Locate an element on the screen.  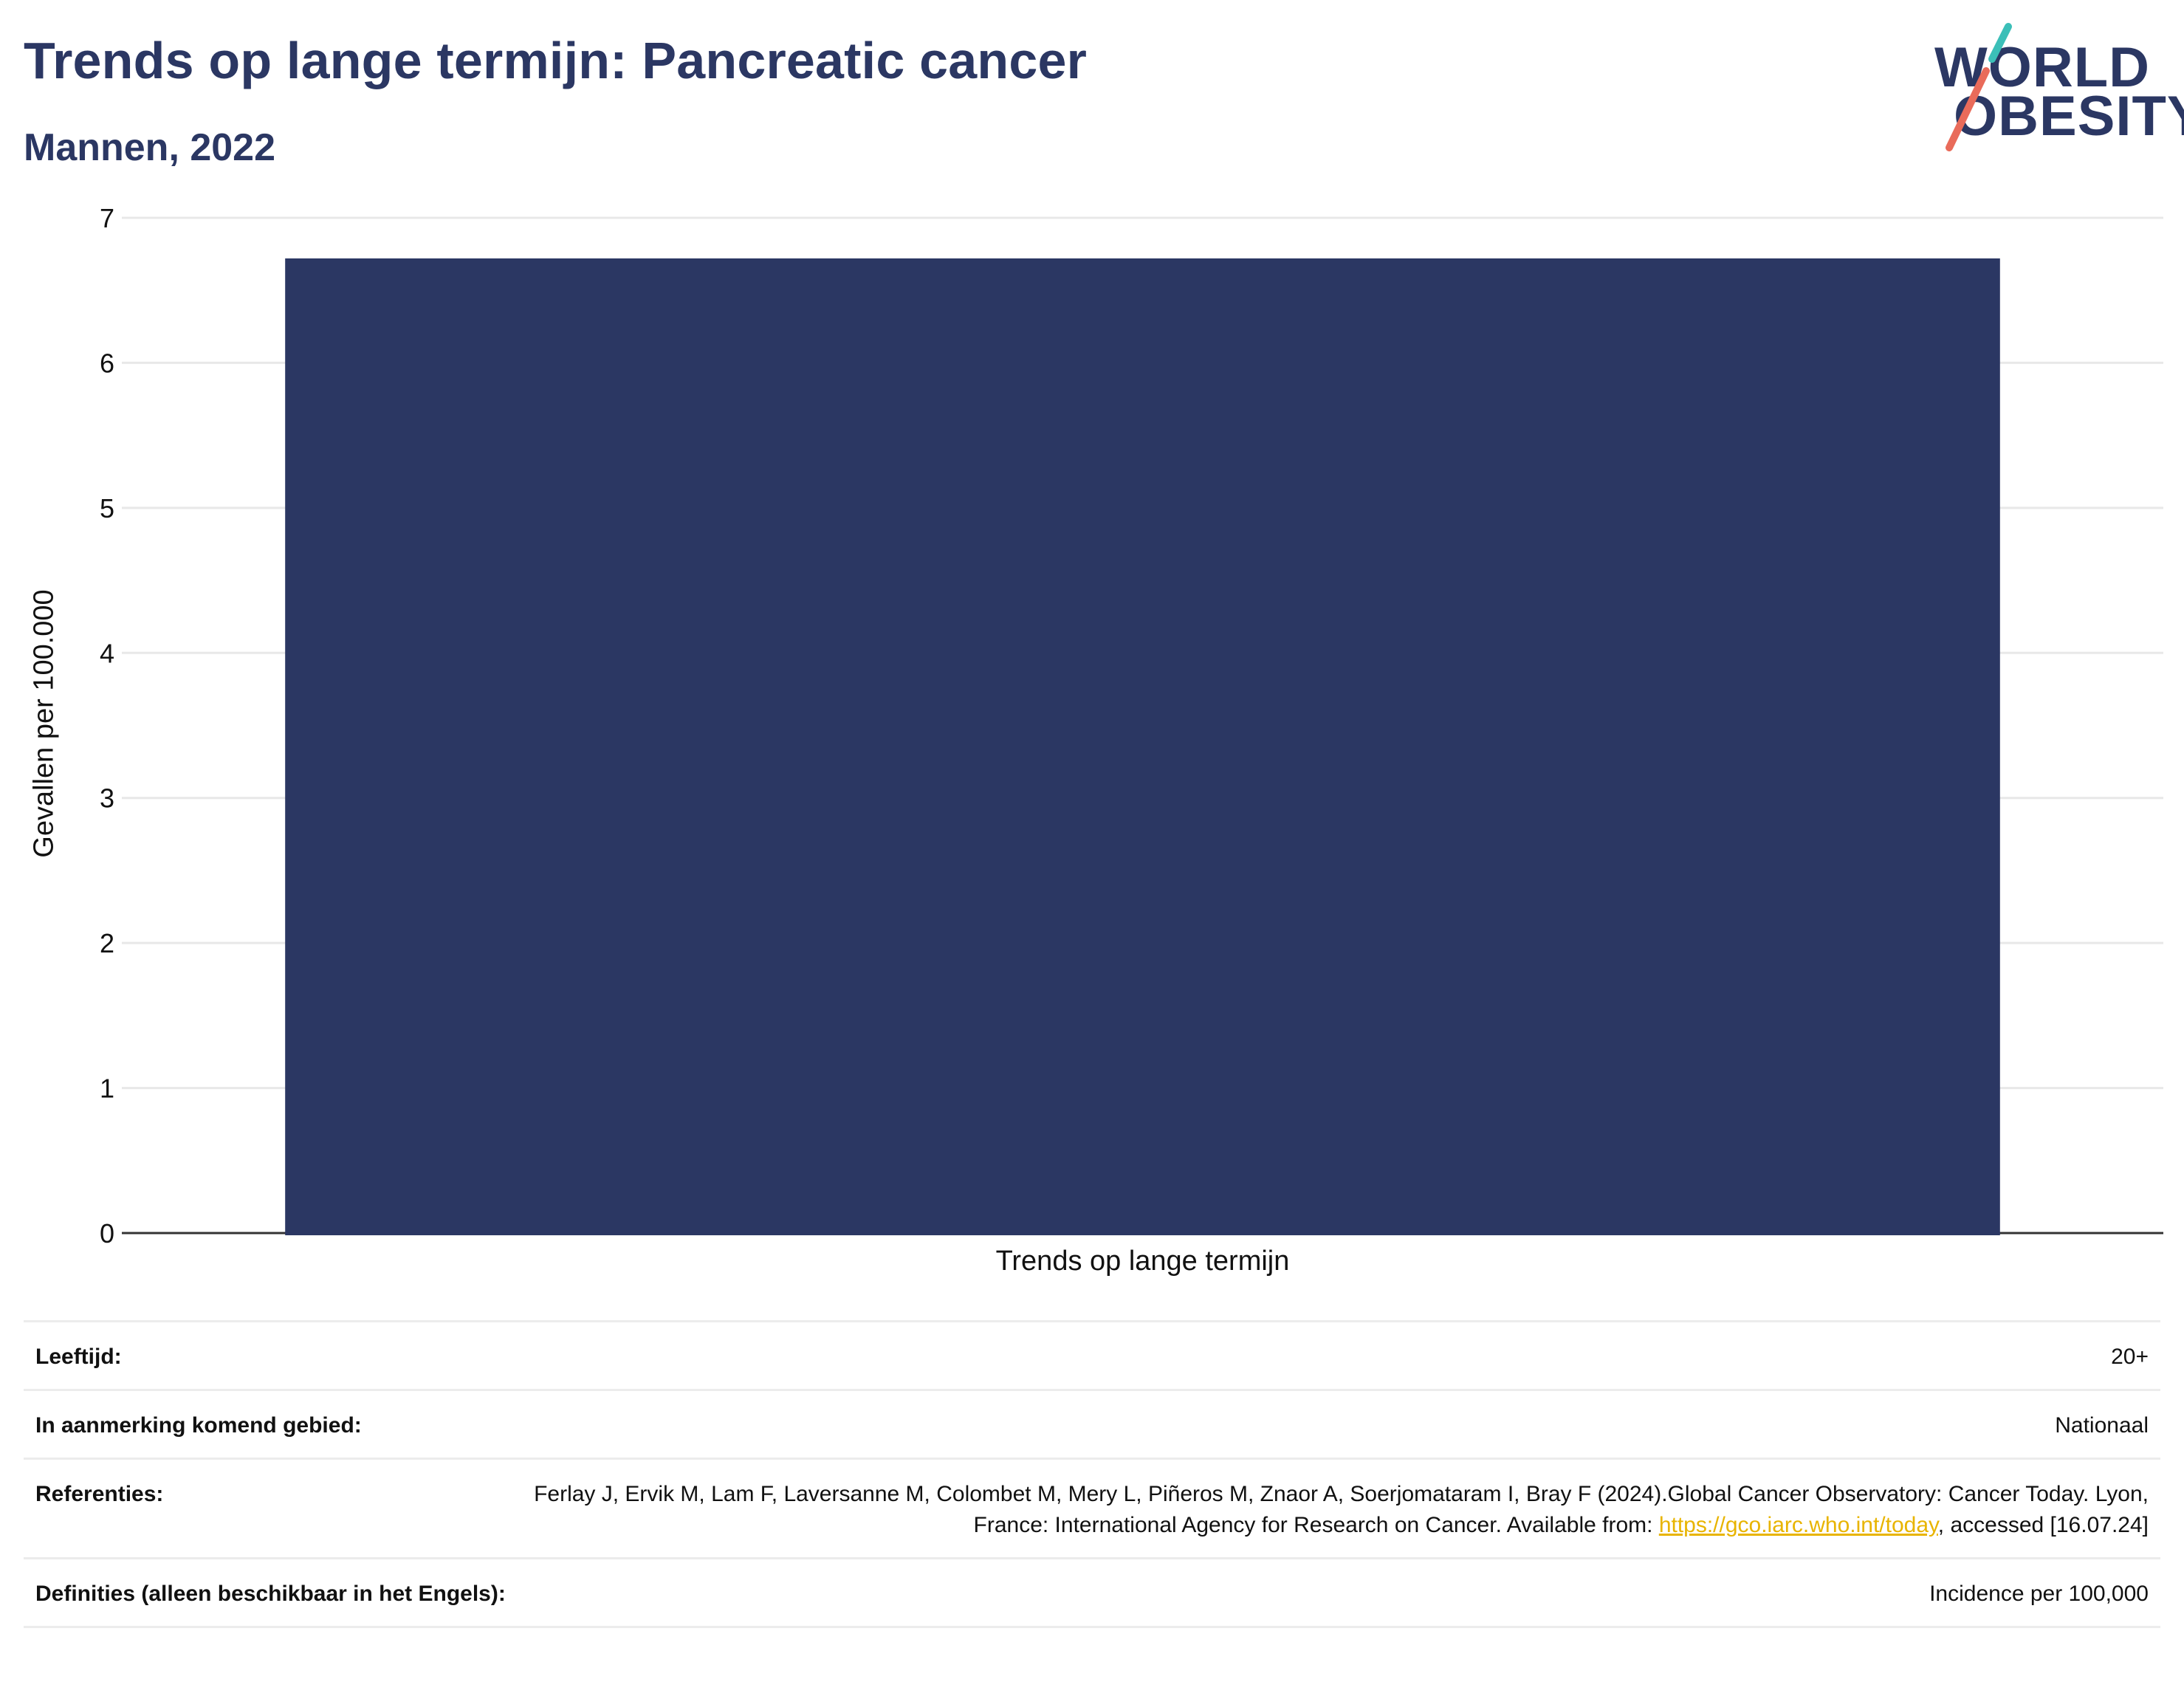
info-value: Incidence per 100,000 is located at coordinates (2039, 1594).